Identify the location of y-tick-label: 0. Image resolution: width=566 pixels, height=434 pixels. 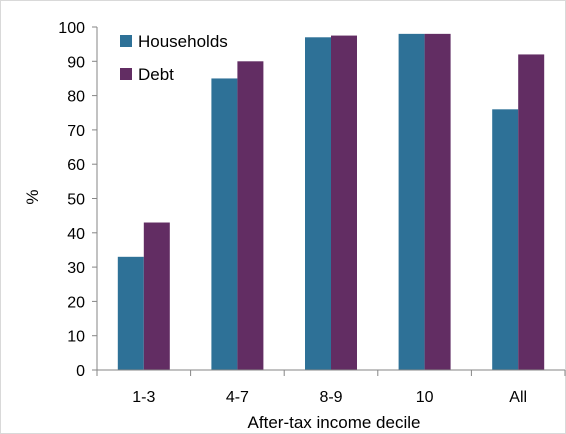
(80, 371).